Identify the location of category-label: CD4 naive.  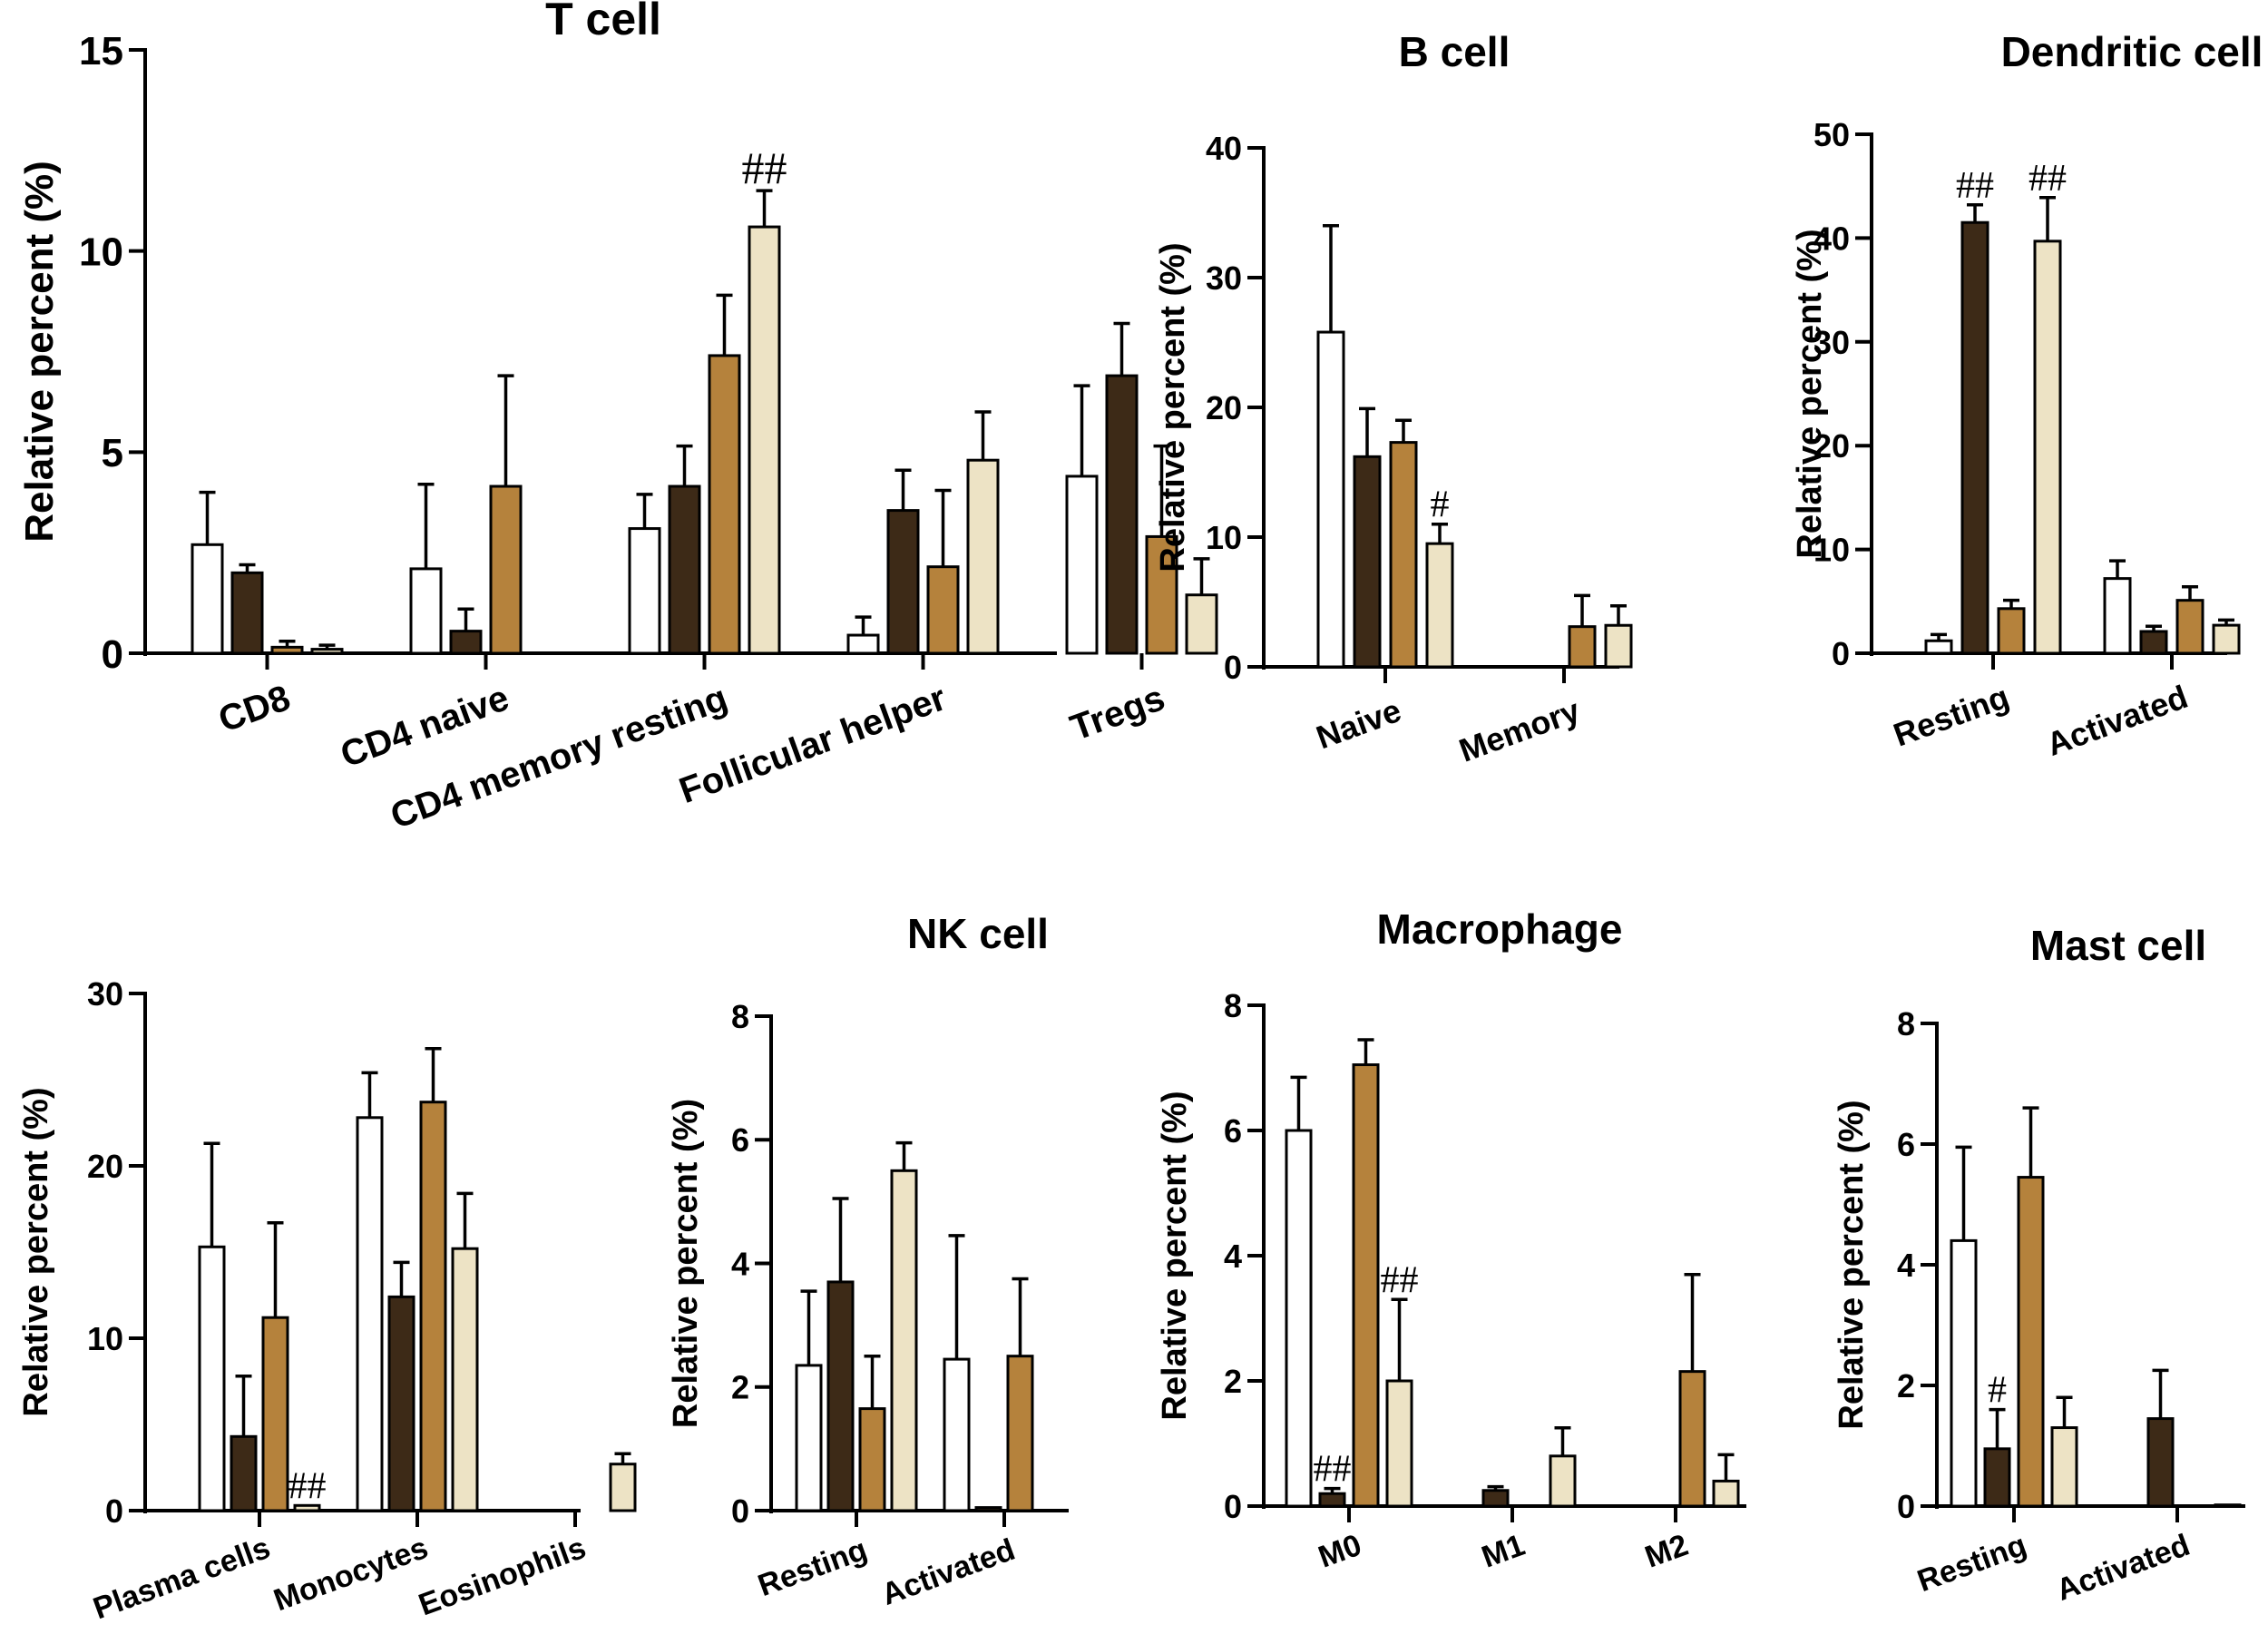
(425, 727).